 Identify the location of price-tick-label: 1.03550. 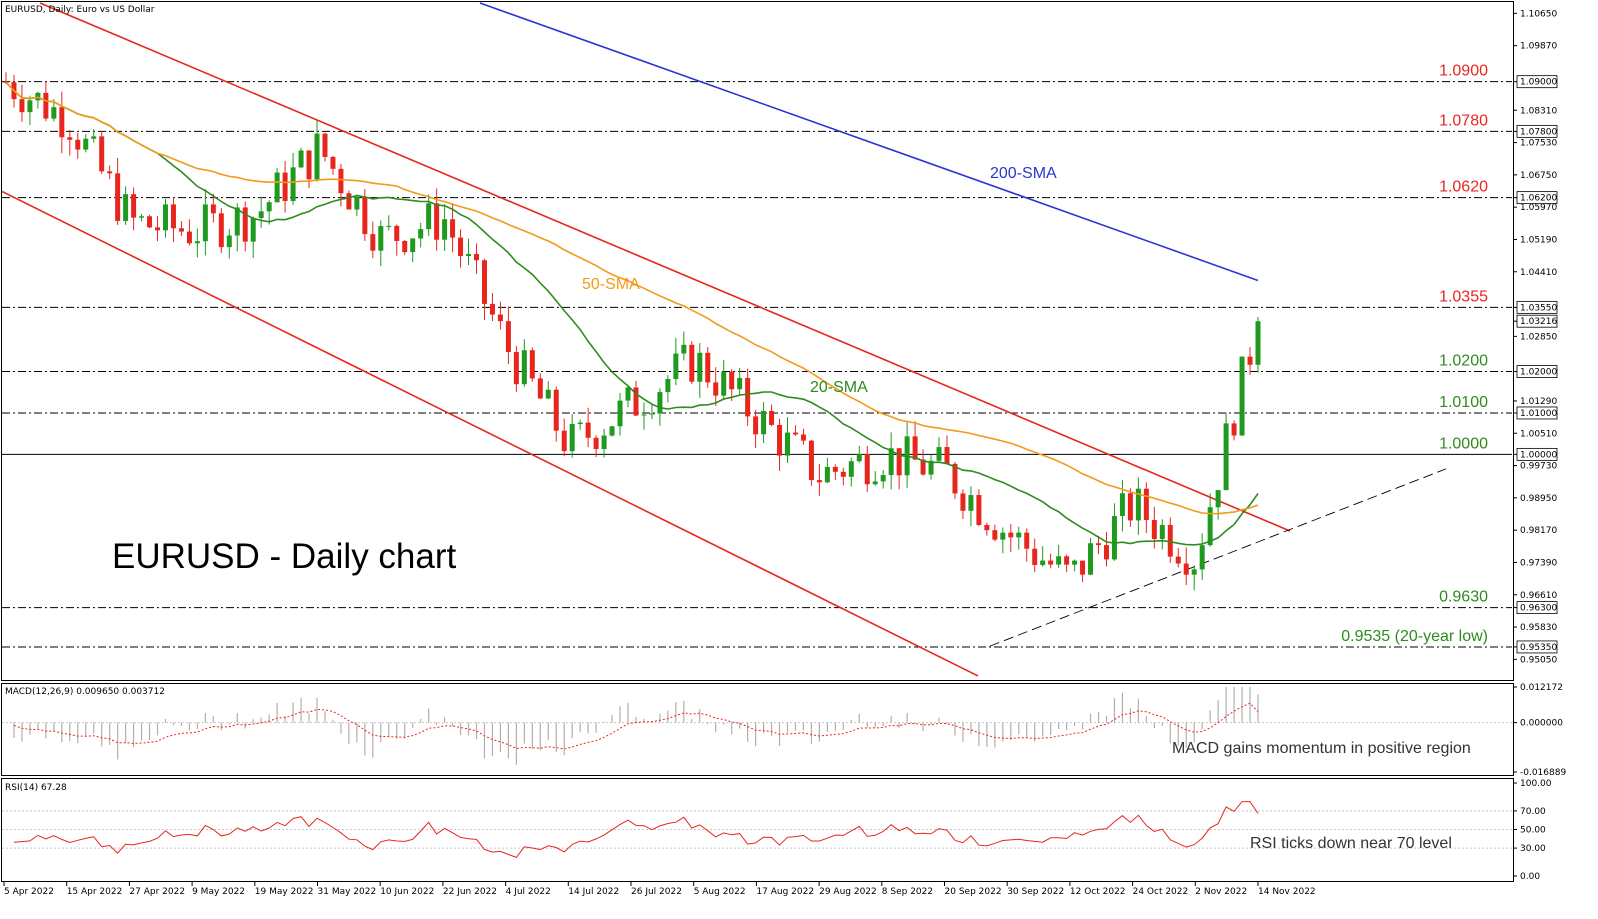
(1538, 308).